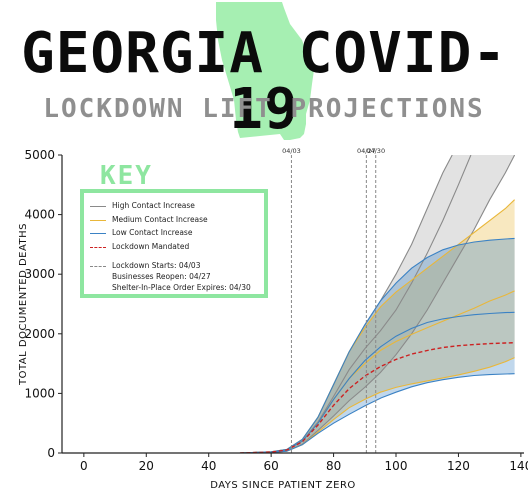  What do you see at coordinates (126, 176) in the screenshot?
I see `key-title: KEY` at bounding box center [126, 176].